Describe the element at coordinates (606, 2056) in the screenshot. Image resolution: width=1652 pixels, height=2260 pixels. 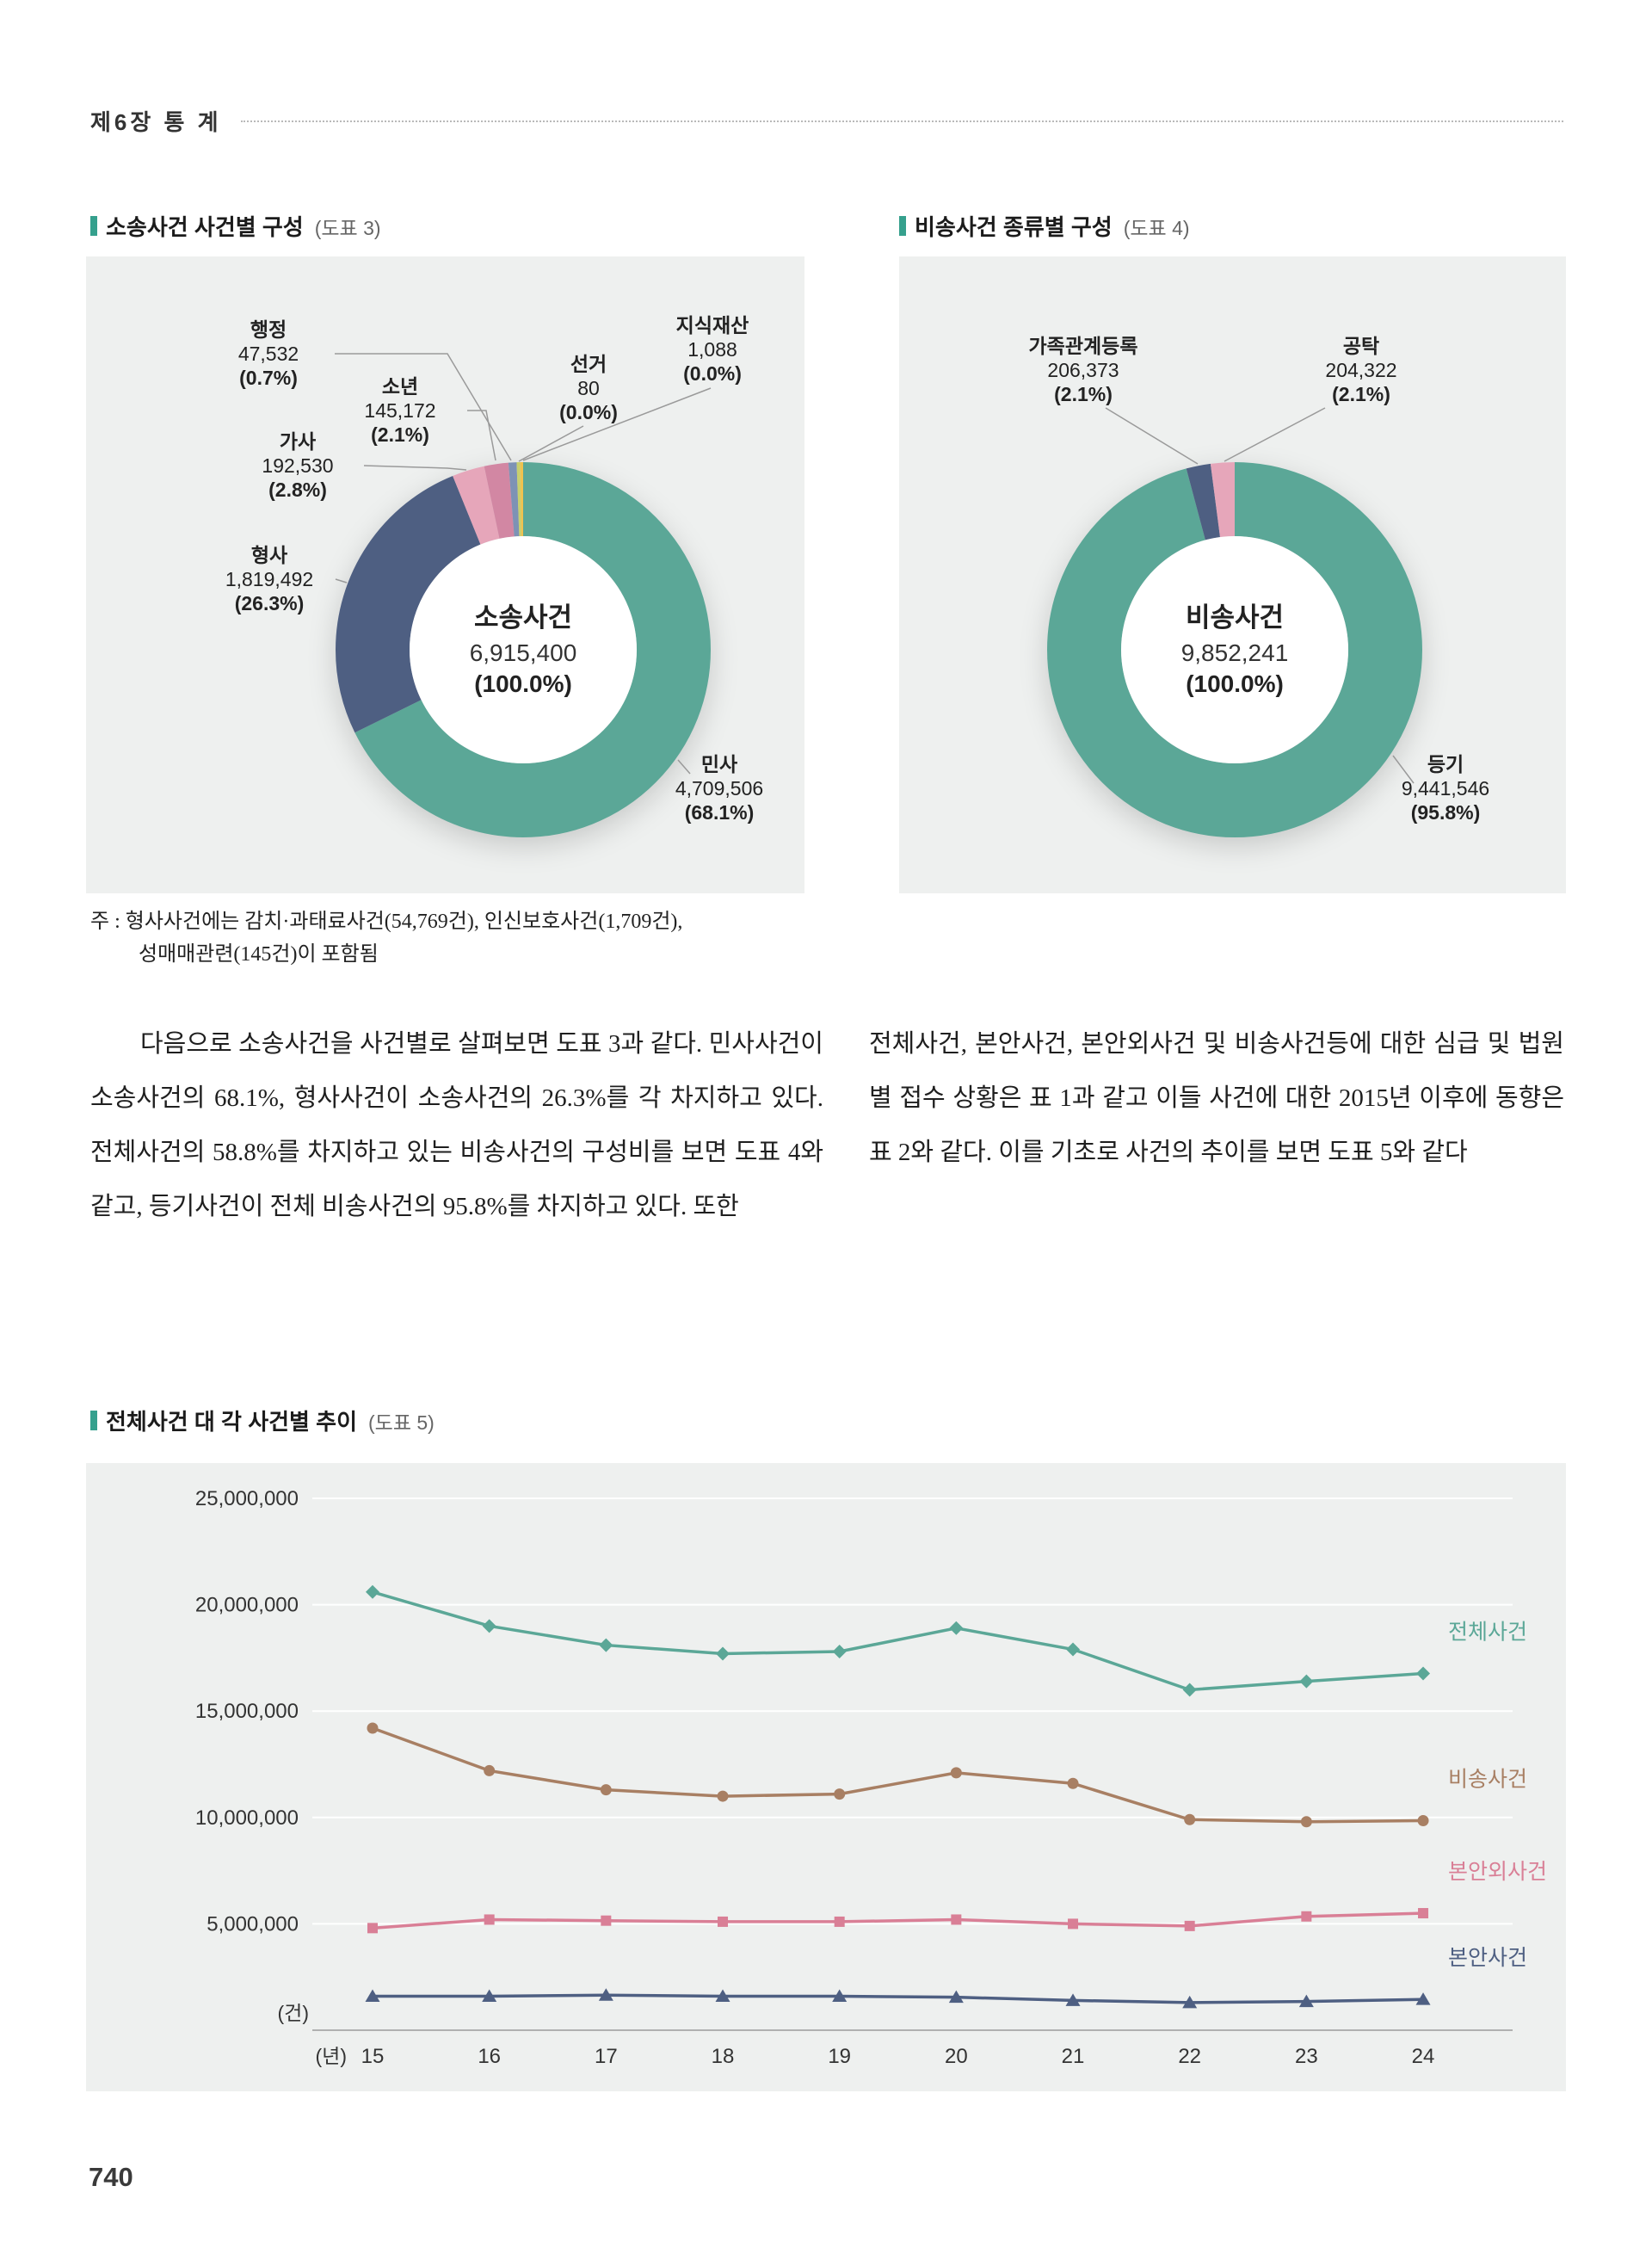
I see `x-axis-tick-label: 17` at that location.